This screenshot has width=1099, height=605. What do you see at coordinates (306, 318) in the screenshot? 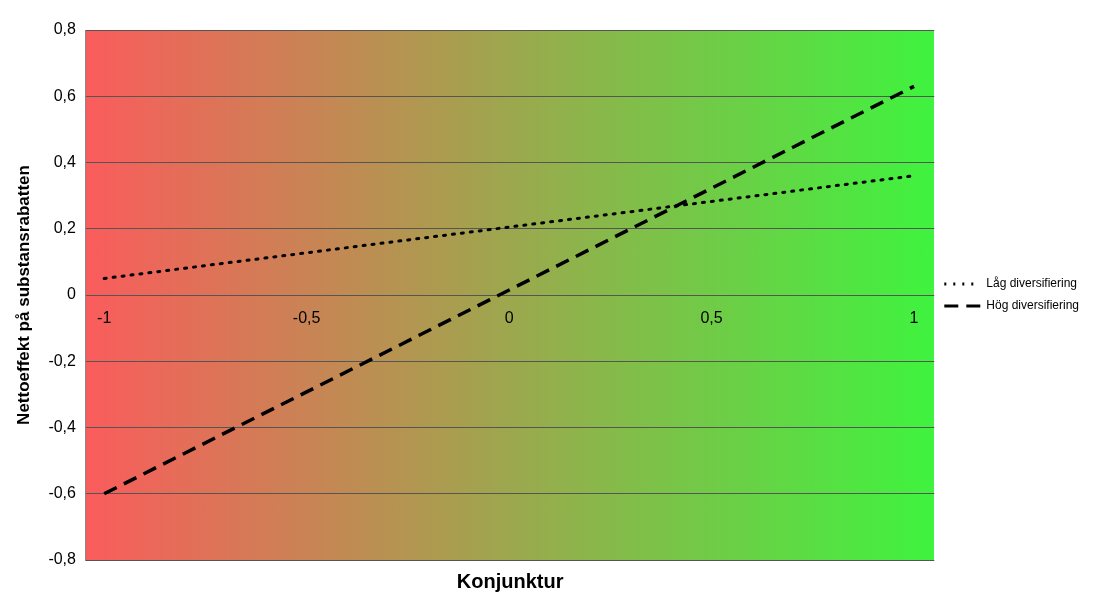
I see `x-tick-label: -0,5` at bounding box center [306, 318].